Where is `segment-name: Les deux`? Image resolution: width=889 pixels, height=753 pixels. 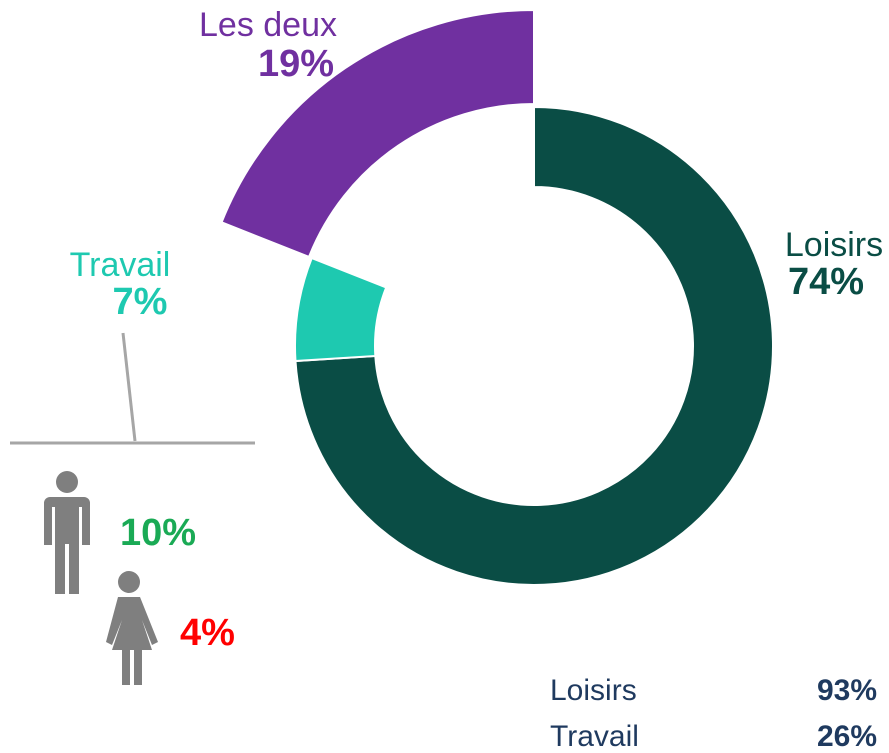 segment-name: Les deux is located at coordinates (268, 25).